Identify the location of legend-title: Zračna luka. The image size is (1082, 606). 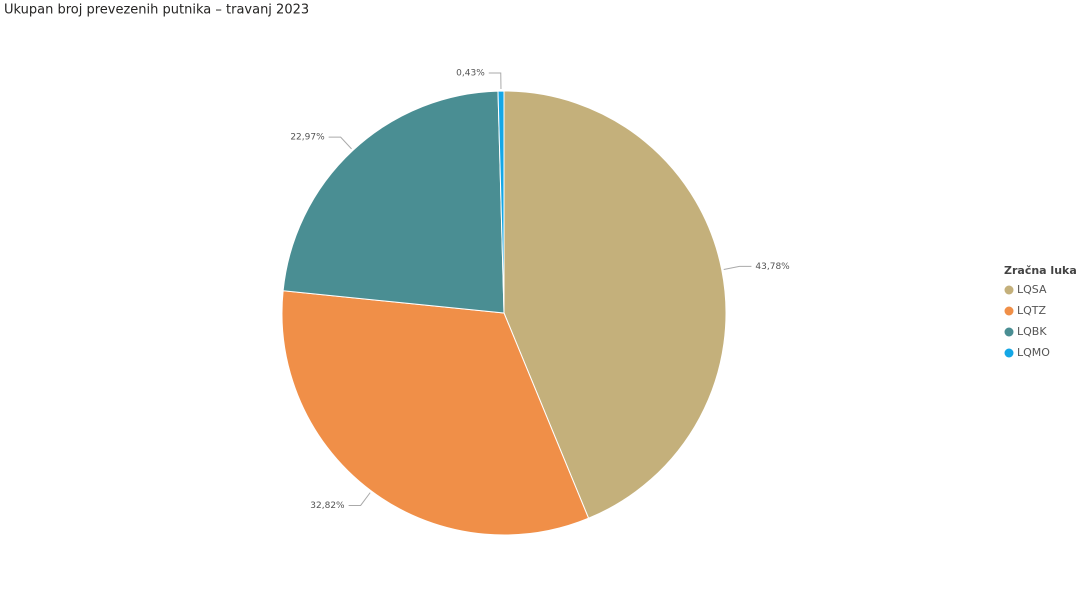
(1040, 270).